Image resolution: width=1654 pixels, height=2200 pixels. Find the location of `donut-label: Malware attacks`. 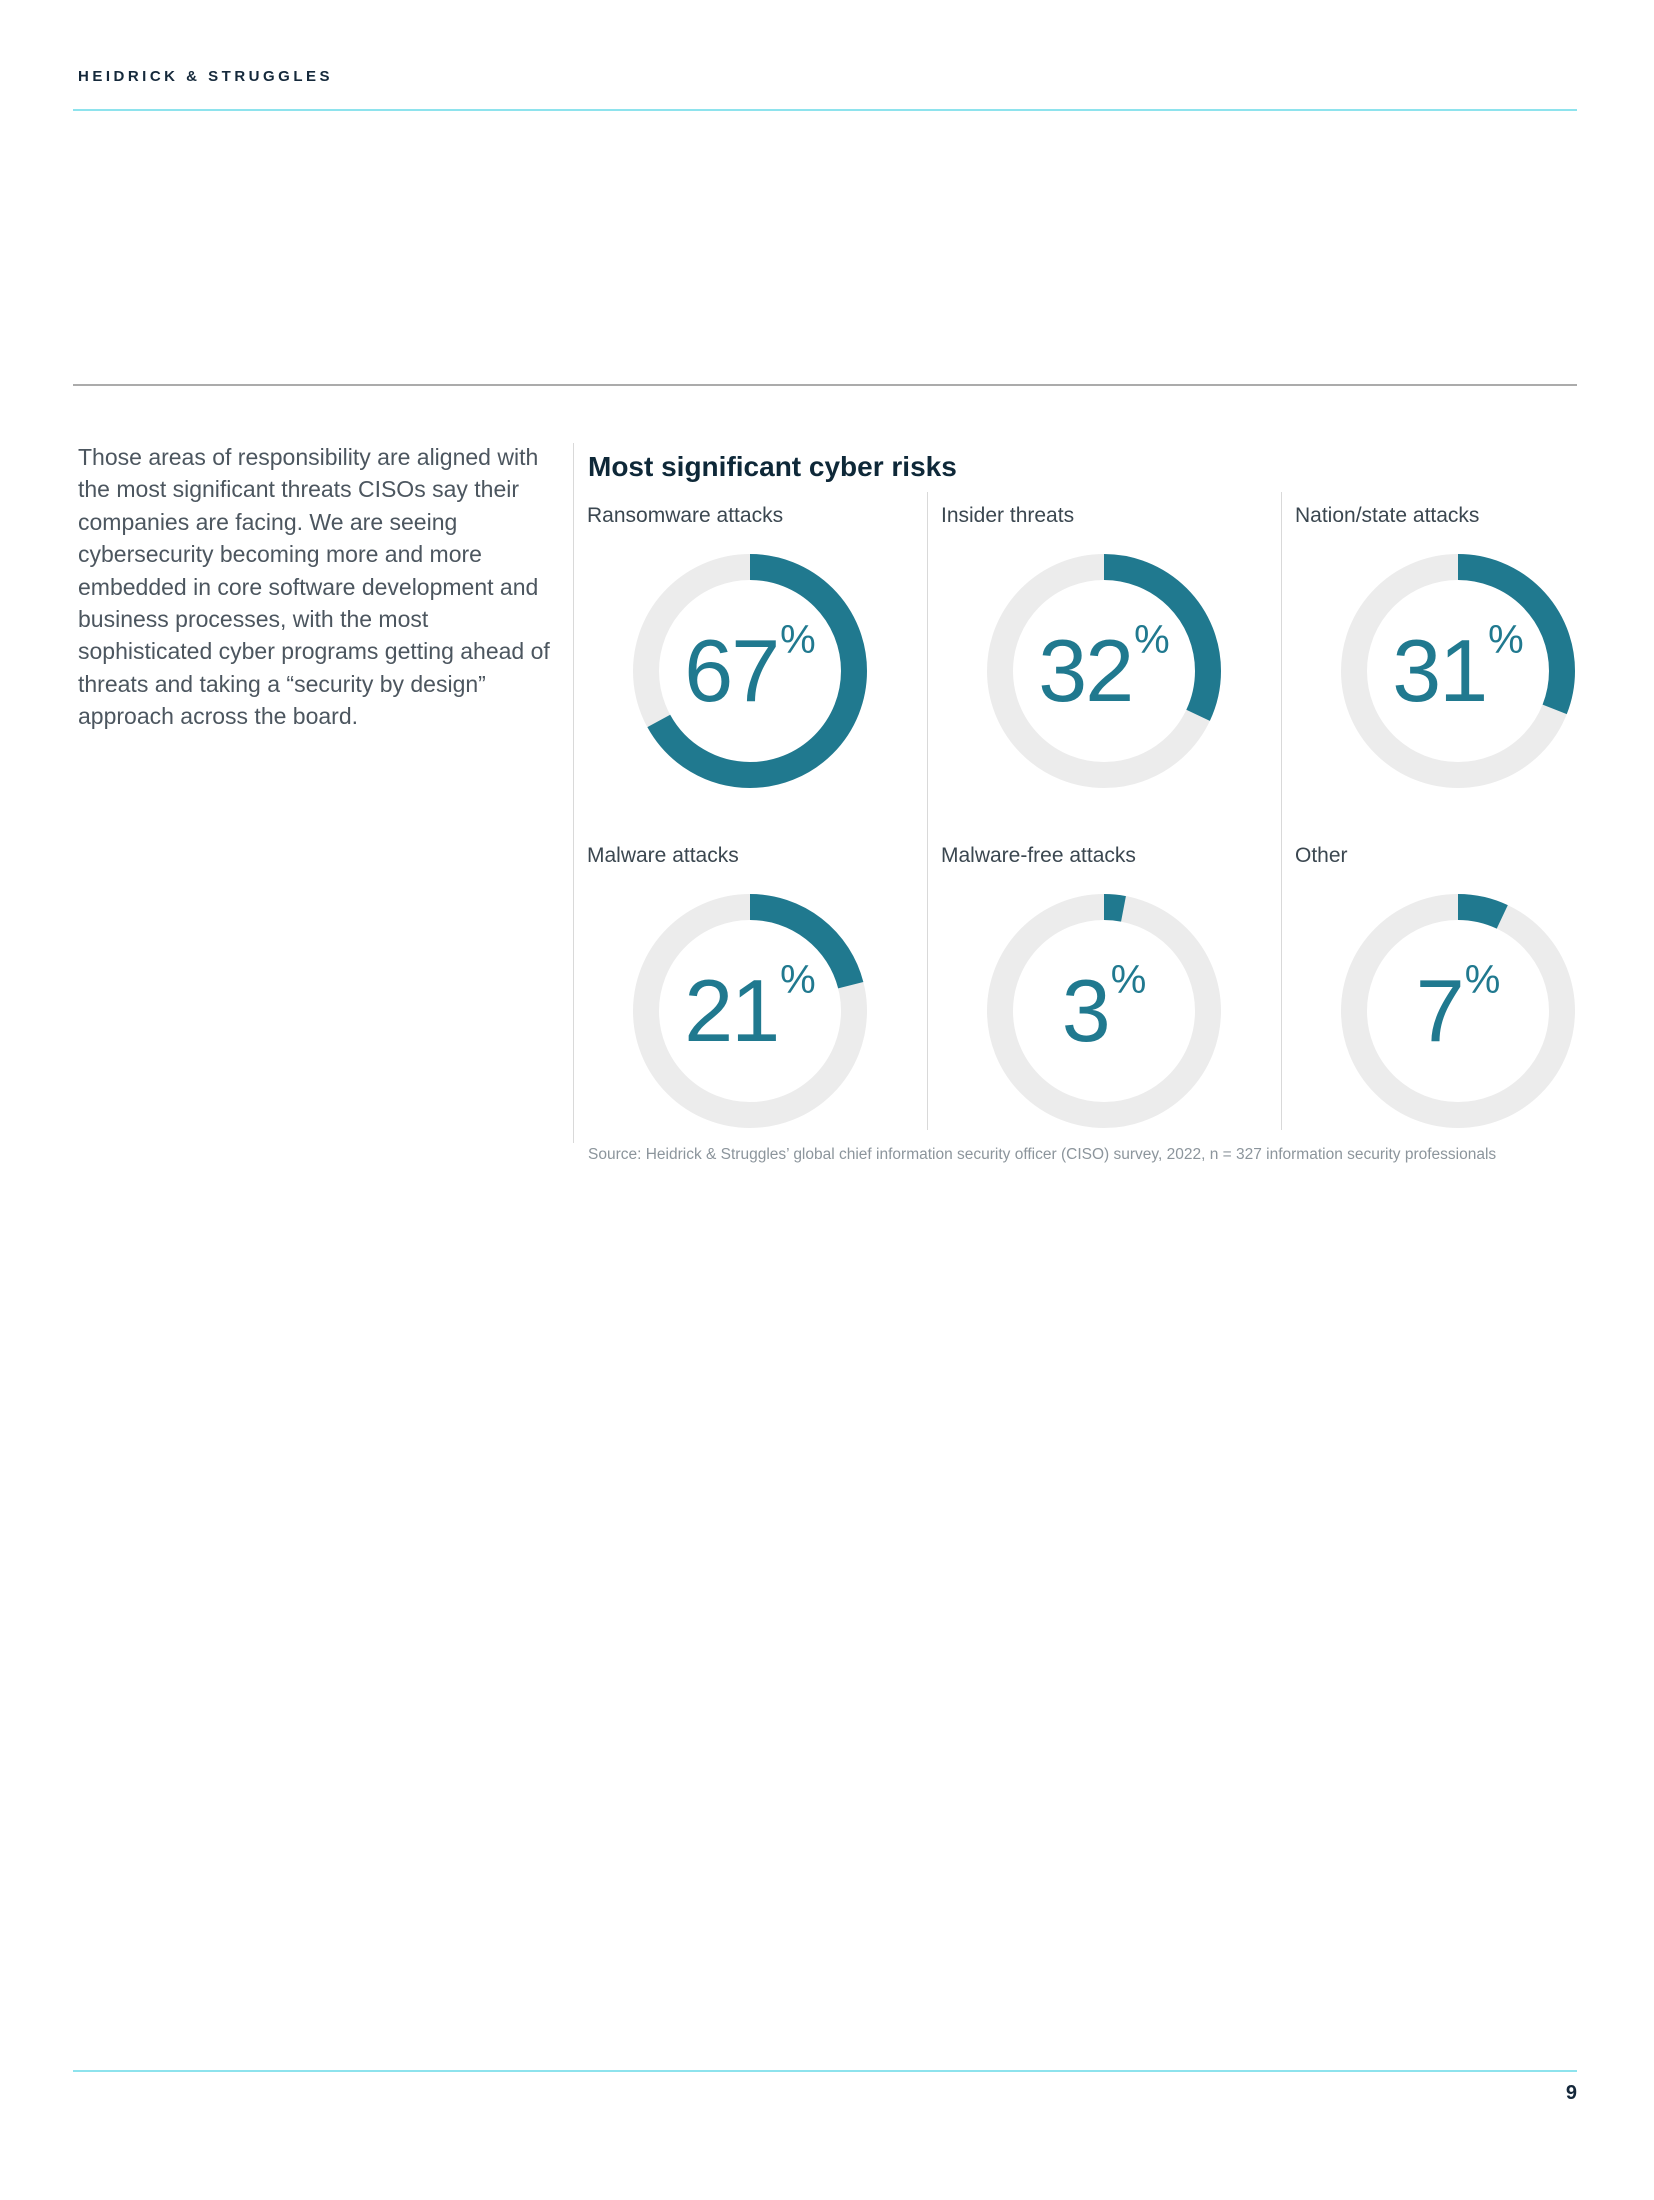

donut-label: Malware attacks is located at coordinates (663, 855).